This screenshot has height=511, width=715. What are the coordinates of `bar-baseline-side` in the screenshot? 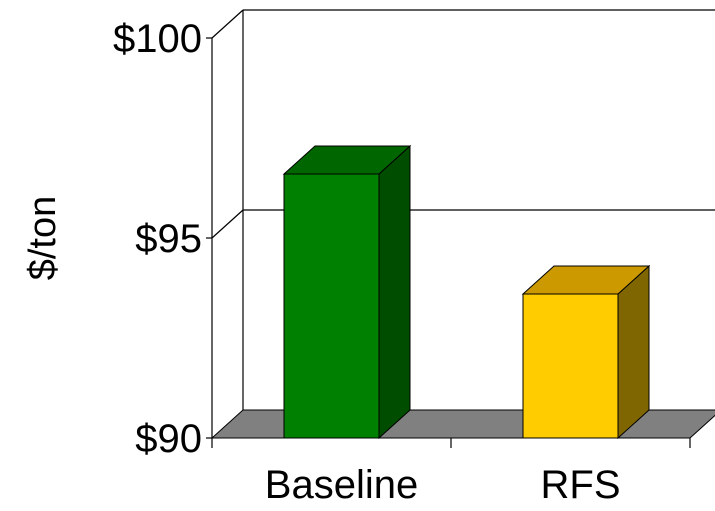 It's located at (394, 292).